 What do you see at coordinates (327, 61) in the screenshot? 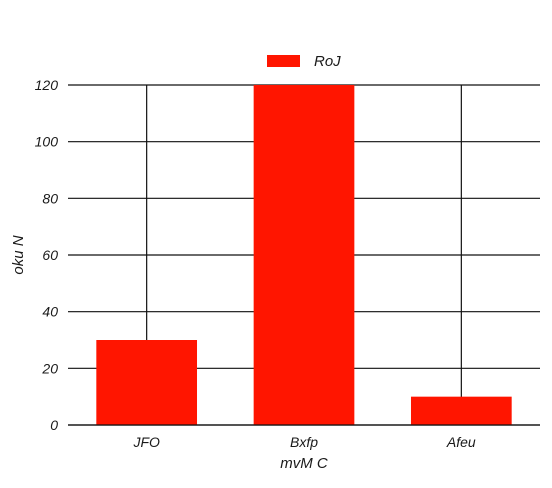
I see `legend-label: RoJ` at bounding box center [327, 61].